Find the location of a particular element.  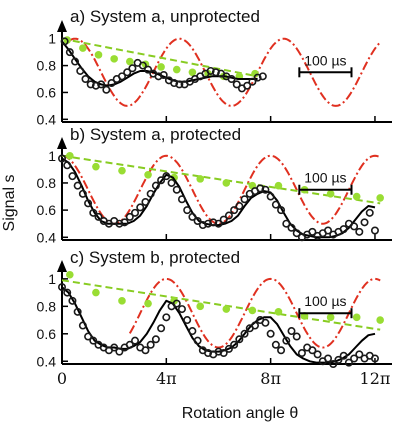

x-tick-label: 12π is located at coordinates (375, 378).